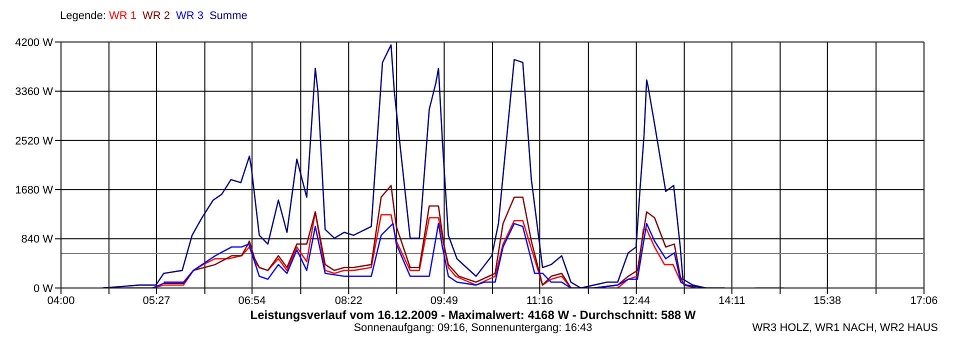  Describe the element at coordinates (924, 300) in the screenshot. I see `x-tick-label: 17:06` at that location.